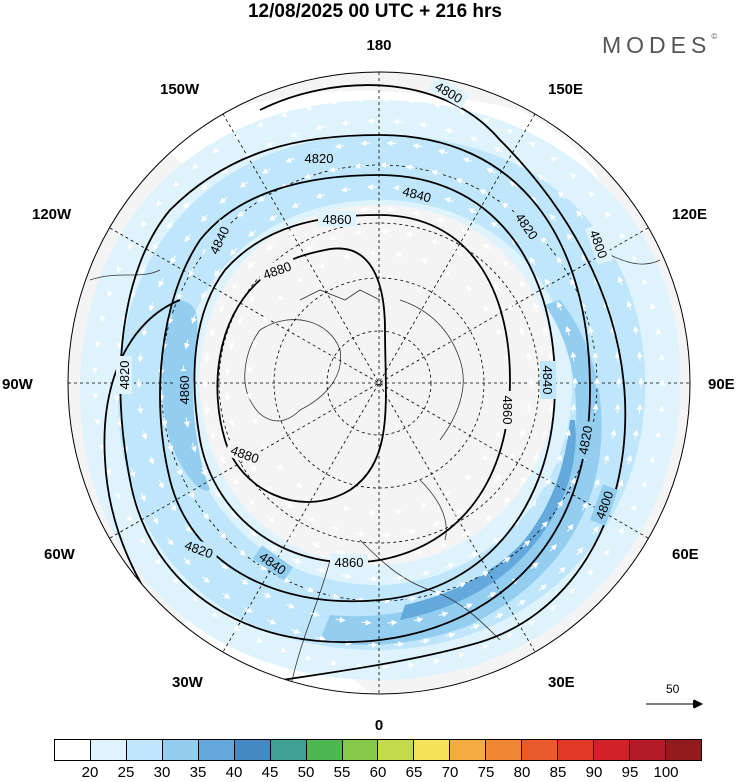 The height and width of the screenshot is (782, 750). I want to click on reference-vector-label: 50, so click(673, 689).